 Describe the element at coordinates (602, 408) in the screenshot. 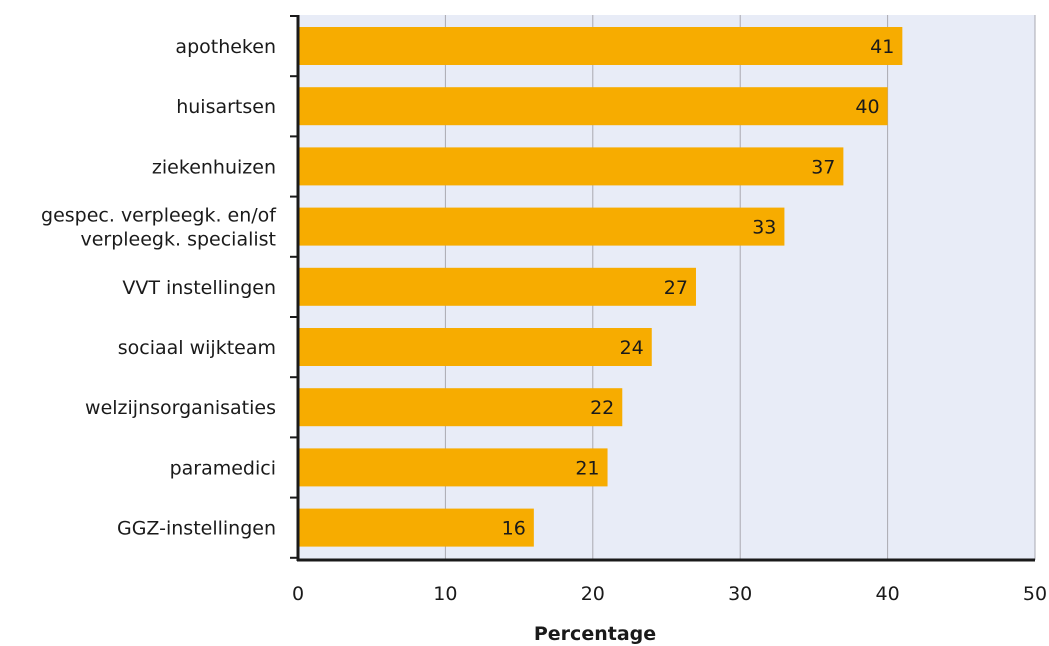

I see `data-label: 22` at that location.